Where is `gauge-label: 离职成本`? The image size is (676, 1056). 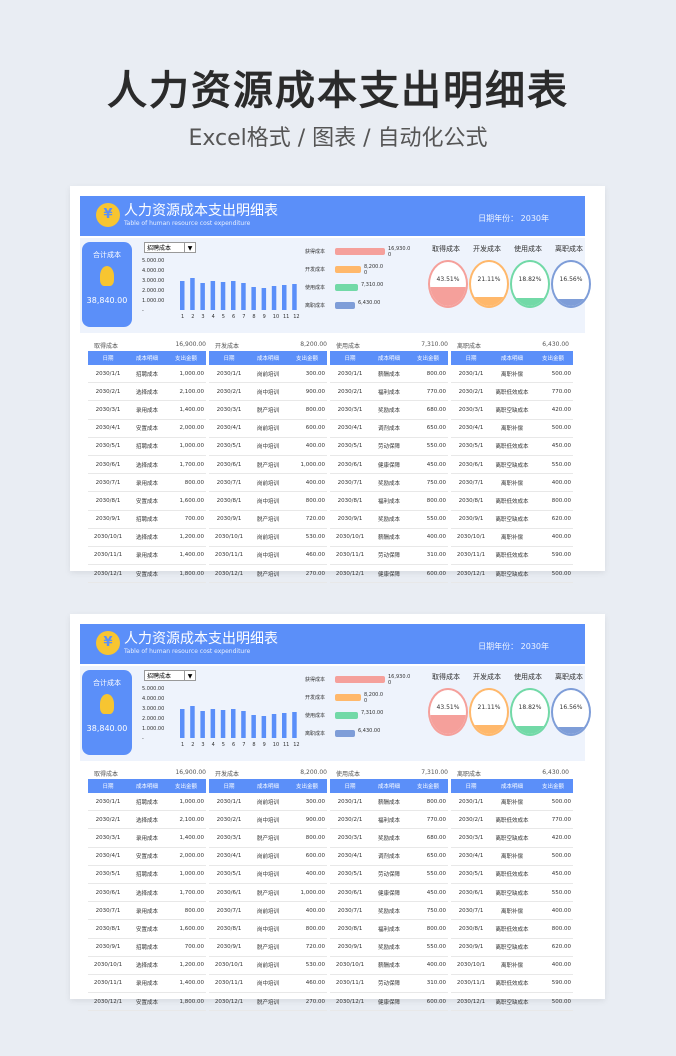 gauge-label: 离职成本 is located at coordinates (569, 677).